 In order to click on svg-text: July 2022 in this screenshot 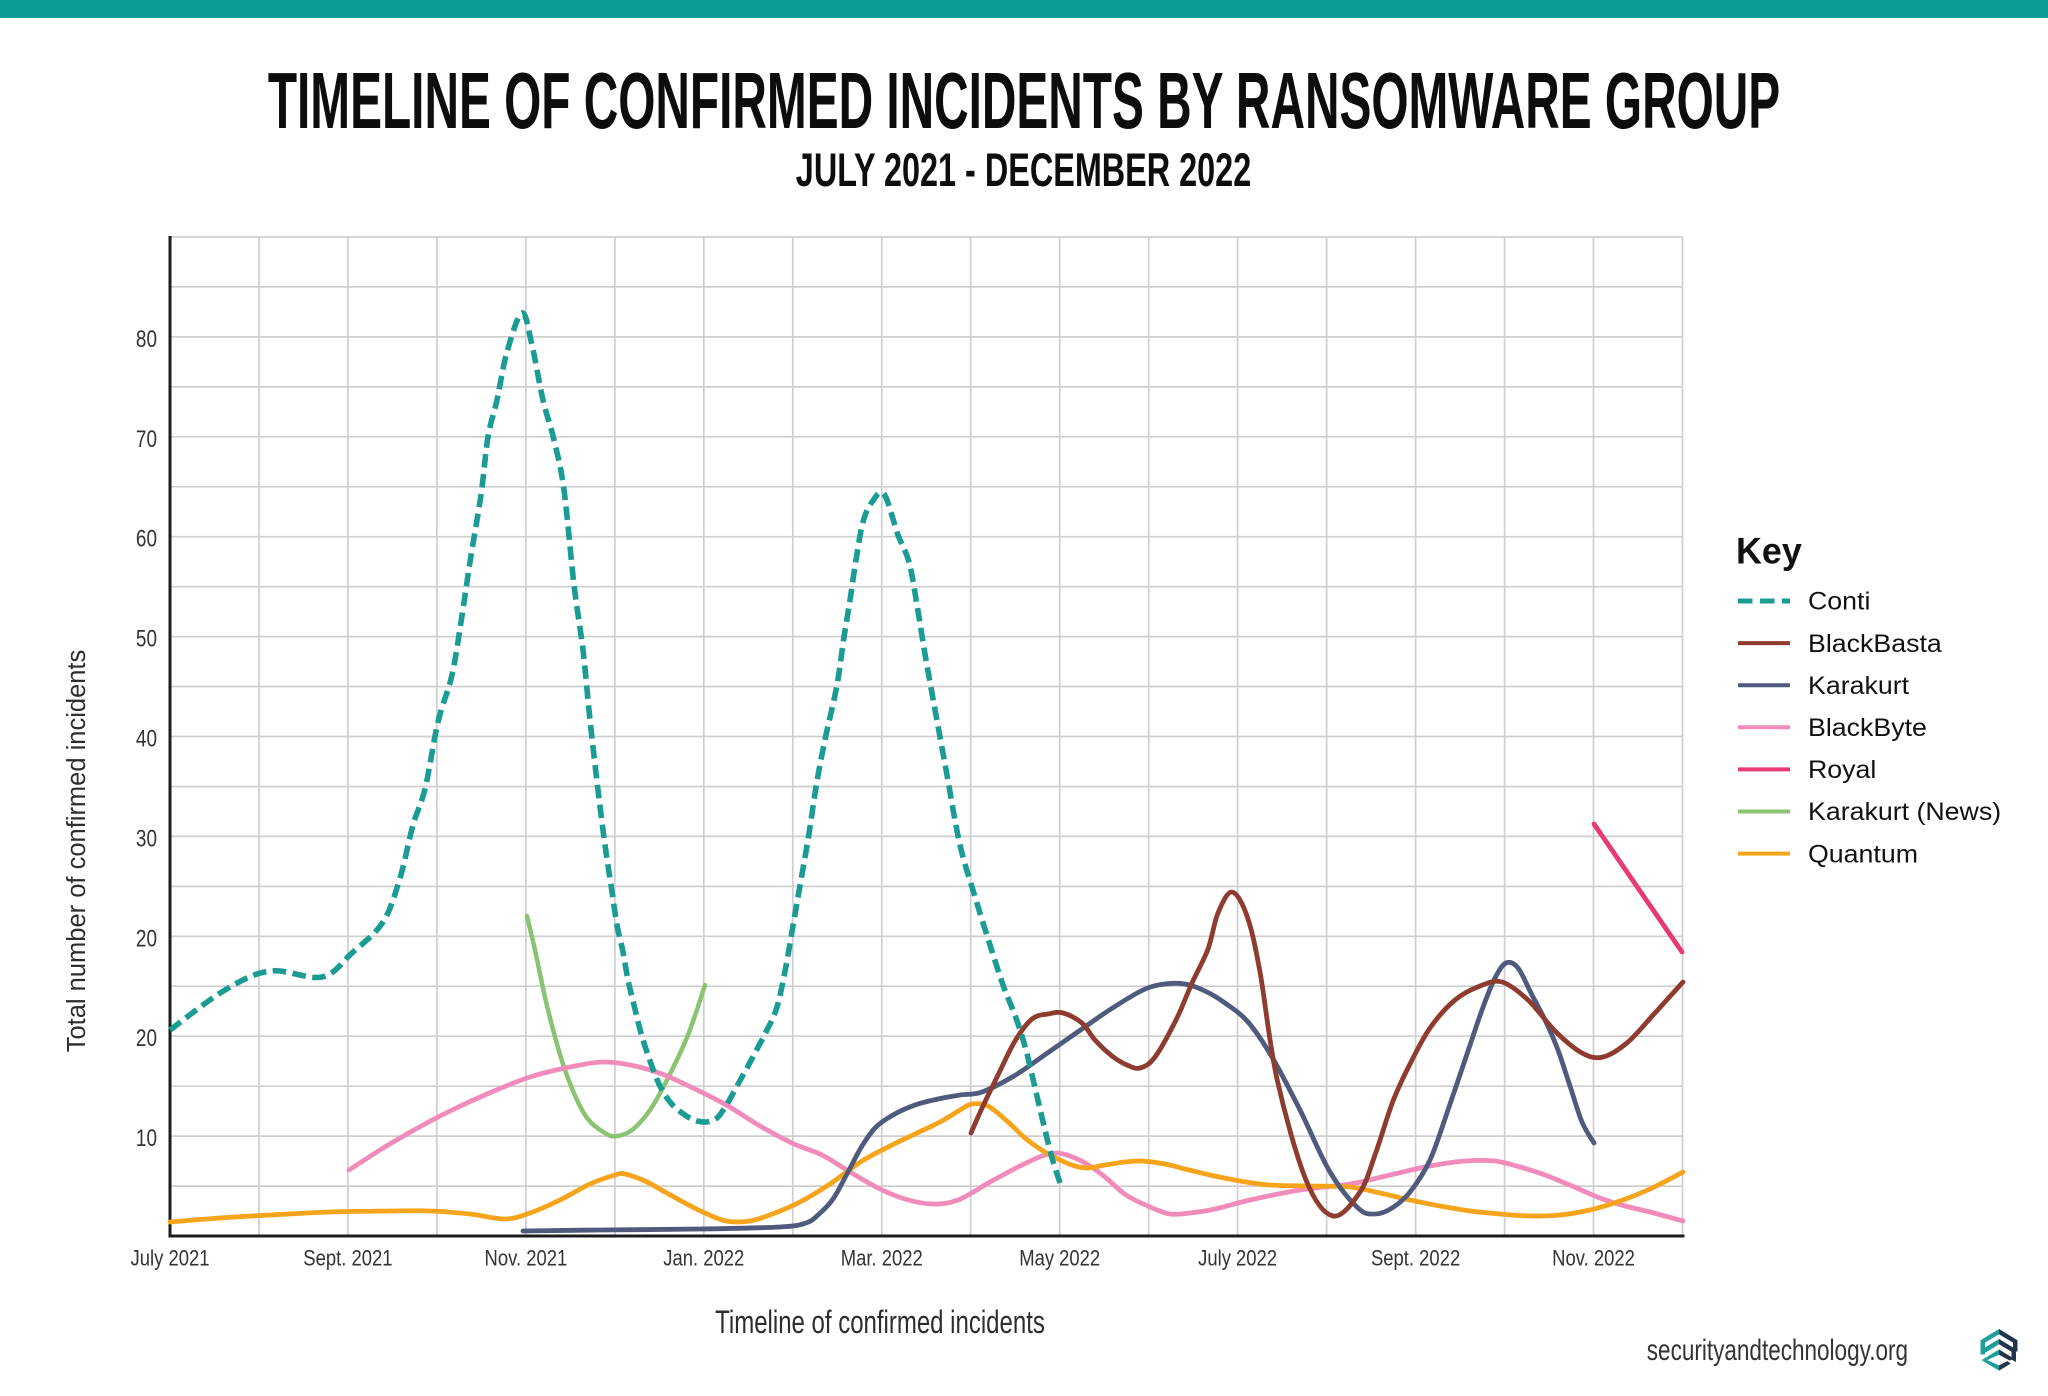, I will do `click(1237, 1258)`.